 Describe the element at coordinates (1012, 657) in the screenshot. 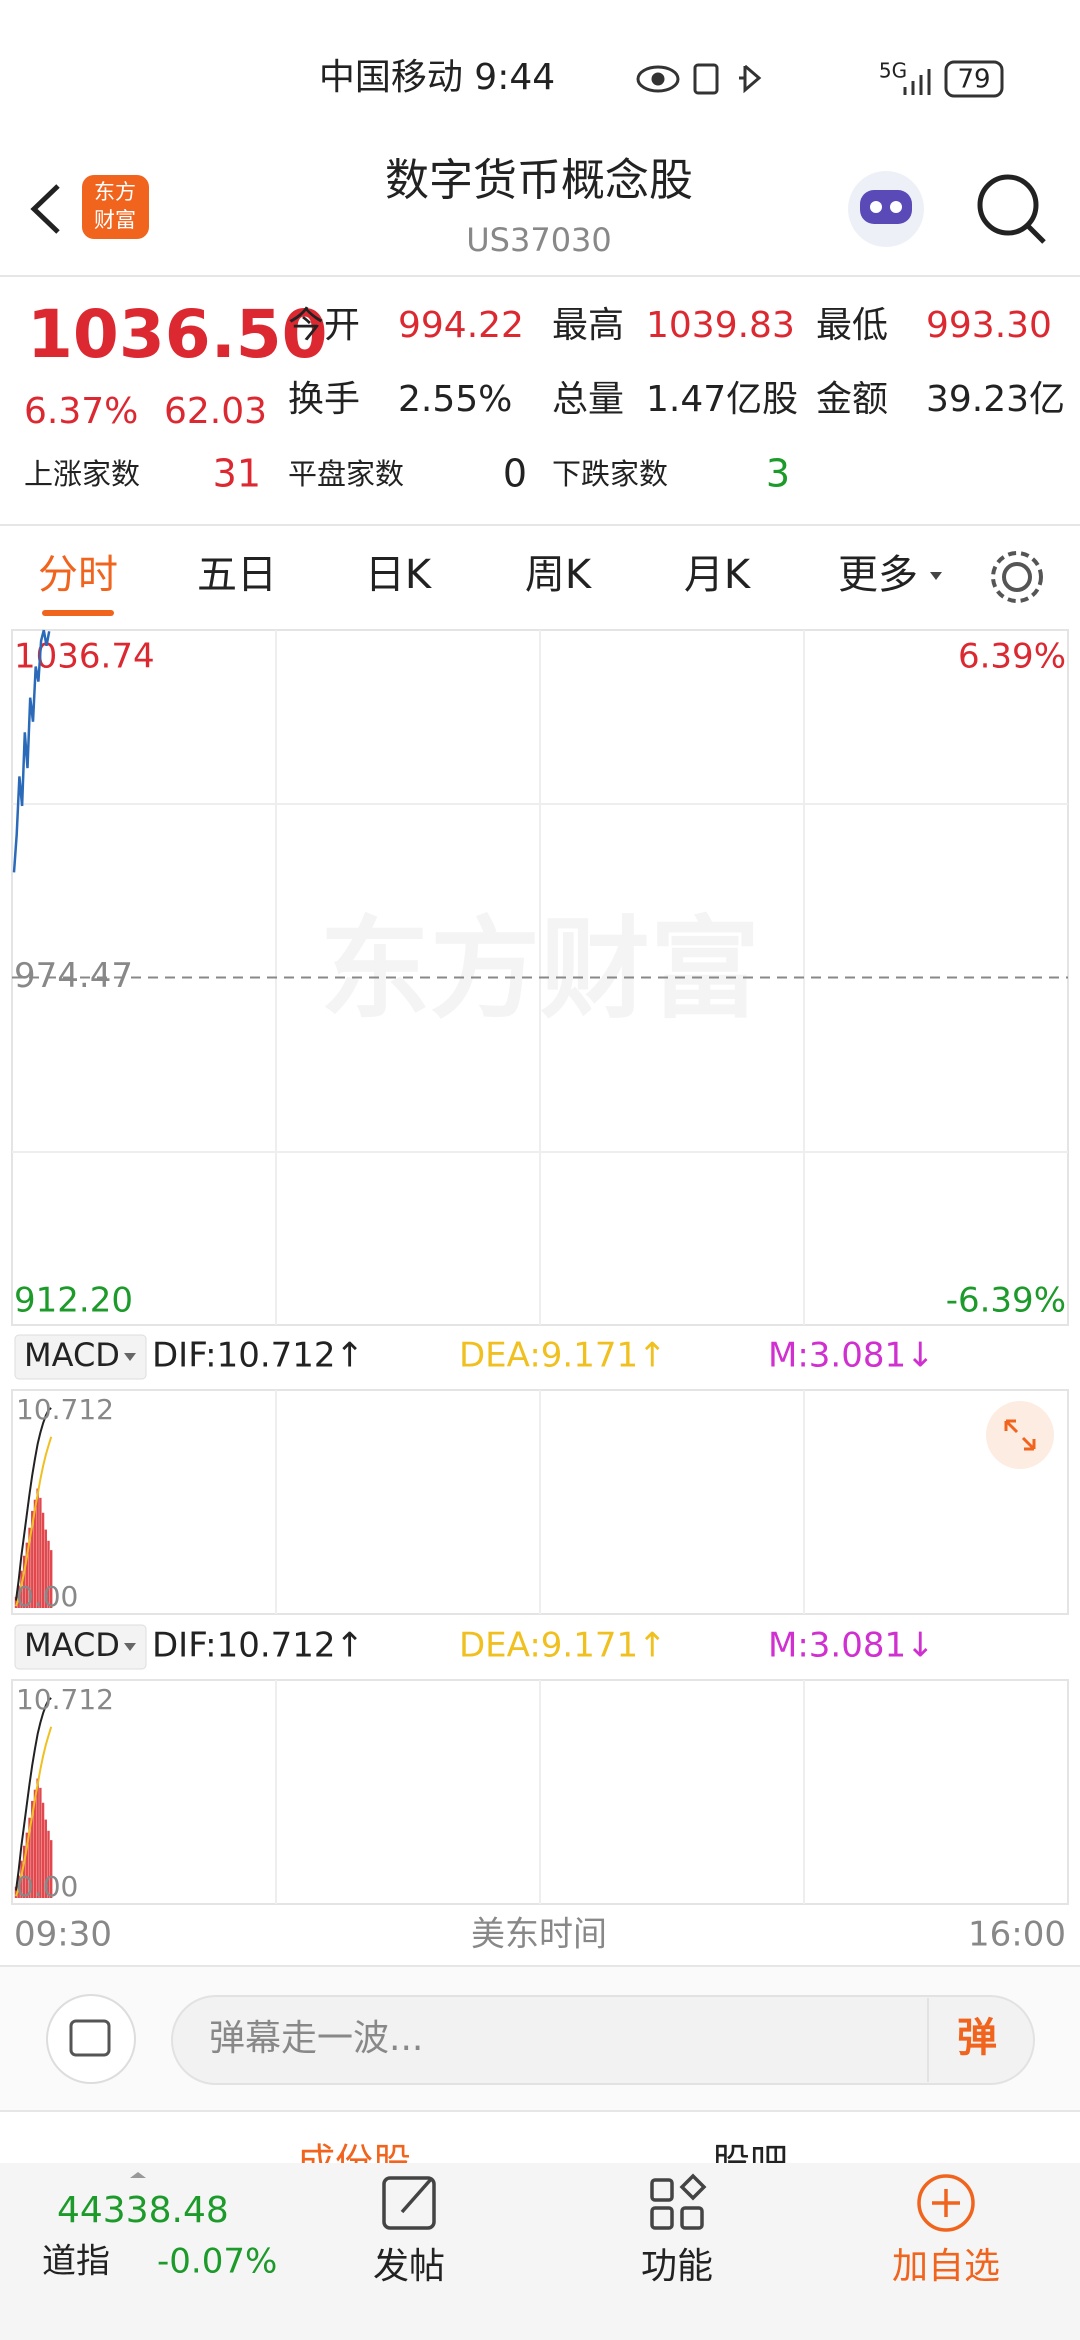

I see `pct-axis-label: 6.39%` at that location.